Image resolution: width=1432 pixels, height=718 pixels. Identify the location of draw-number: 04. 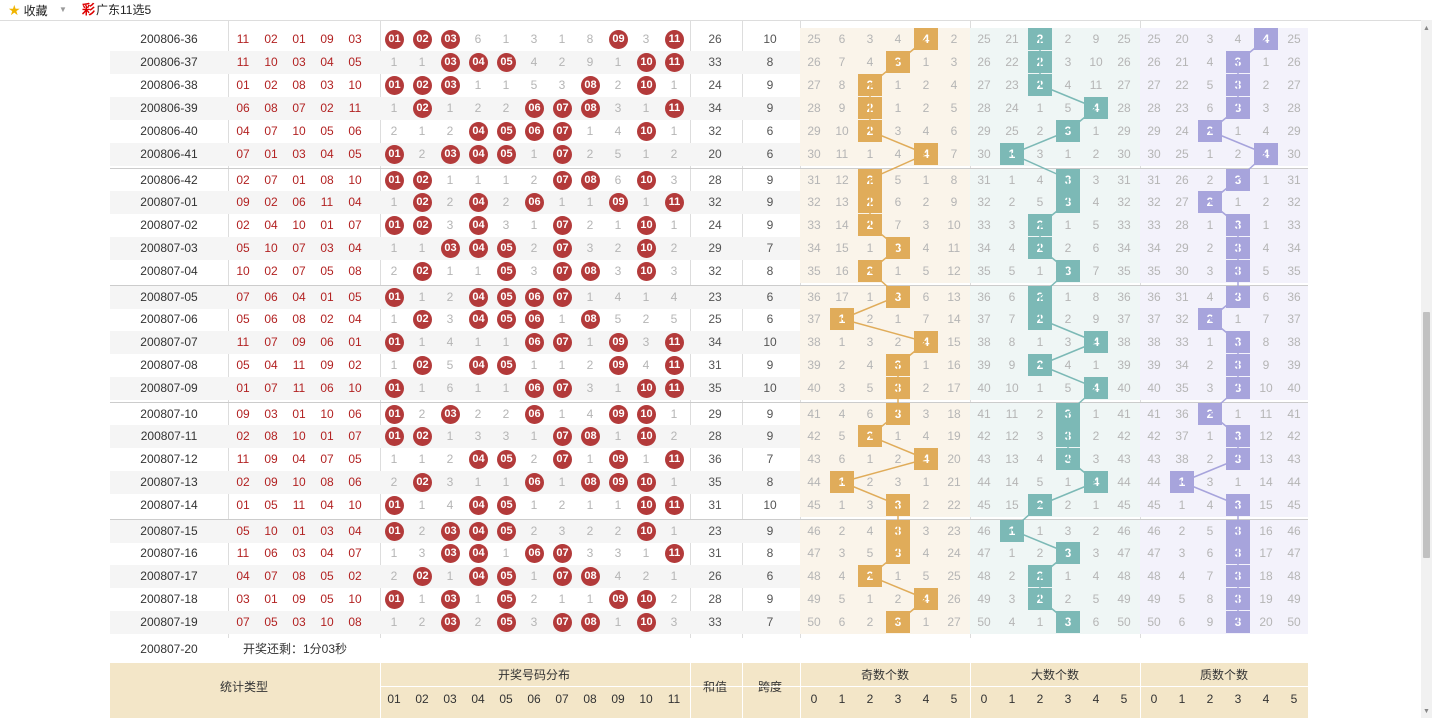
(299, 297).